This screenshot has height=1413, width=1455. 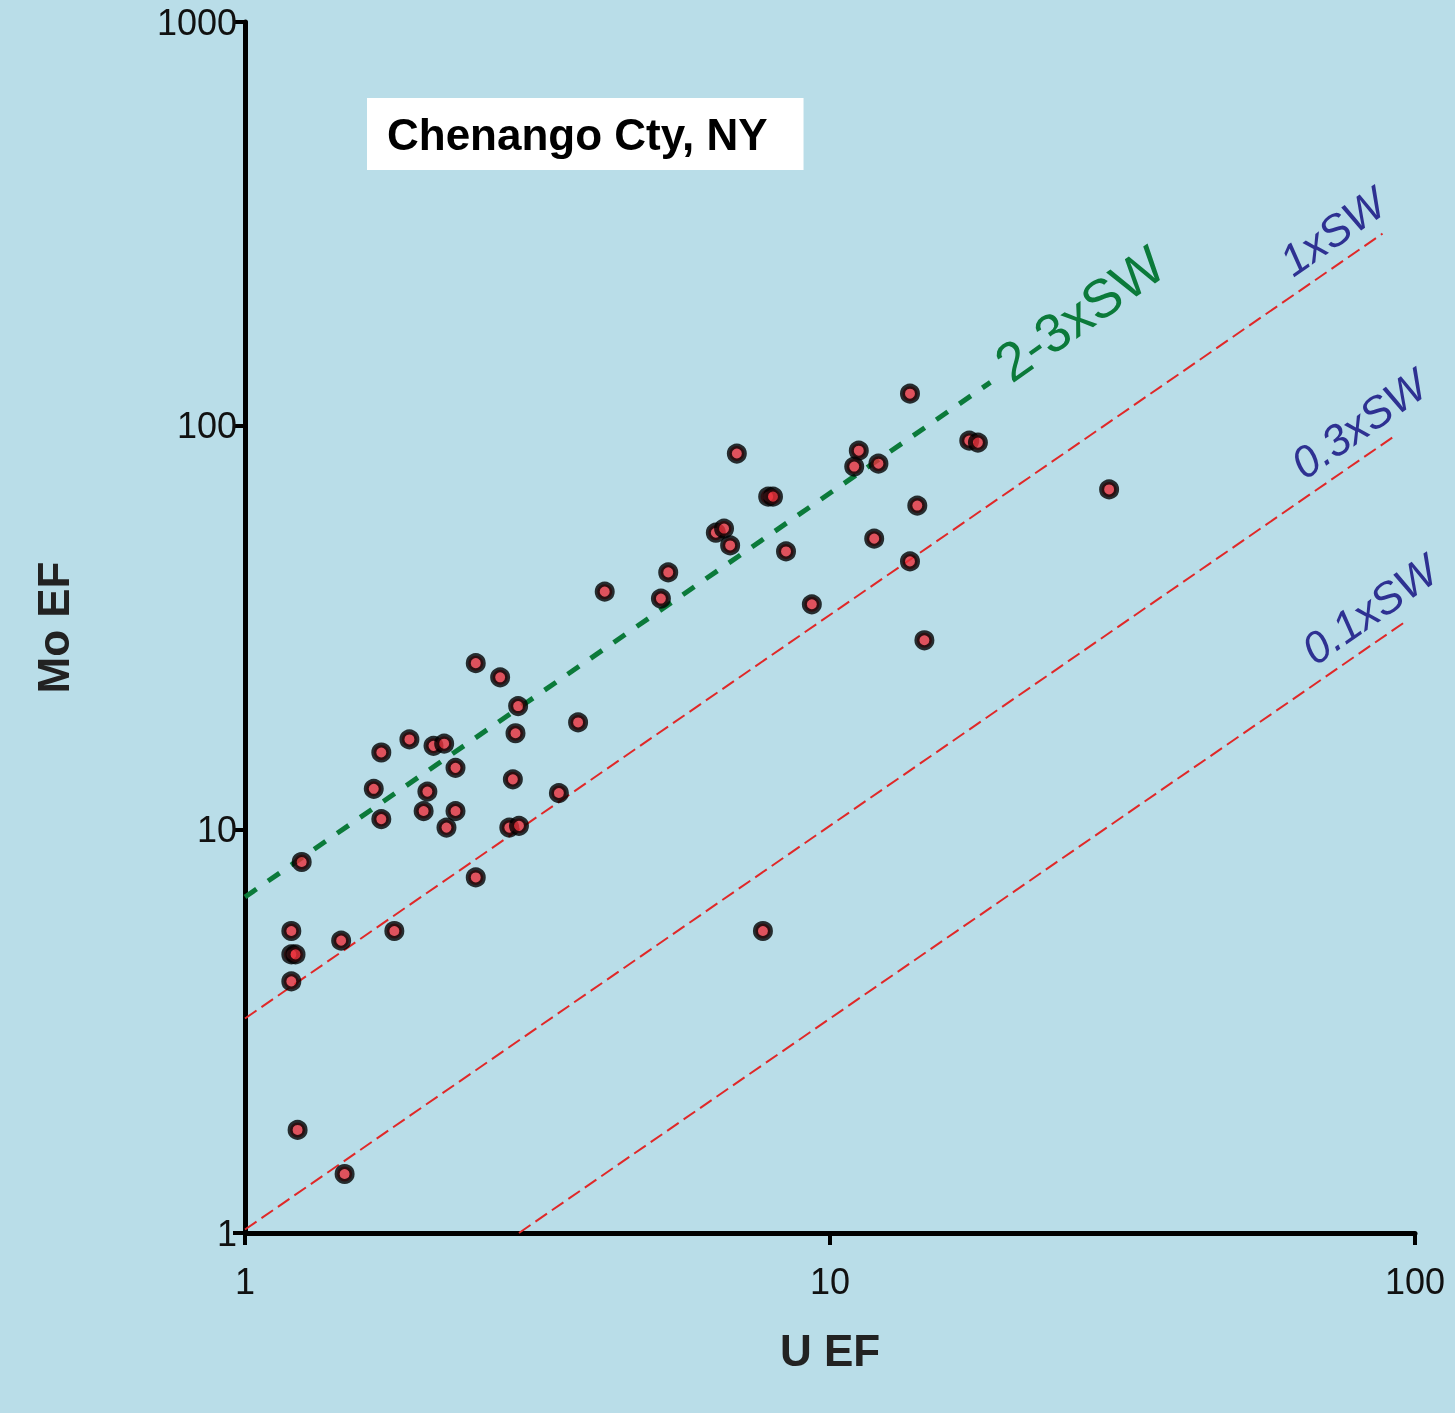 I want to click on text: Chenango Cty, NY, so click(x=577, y=134).